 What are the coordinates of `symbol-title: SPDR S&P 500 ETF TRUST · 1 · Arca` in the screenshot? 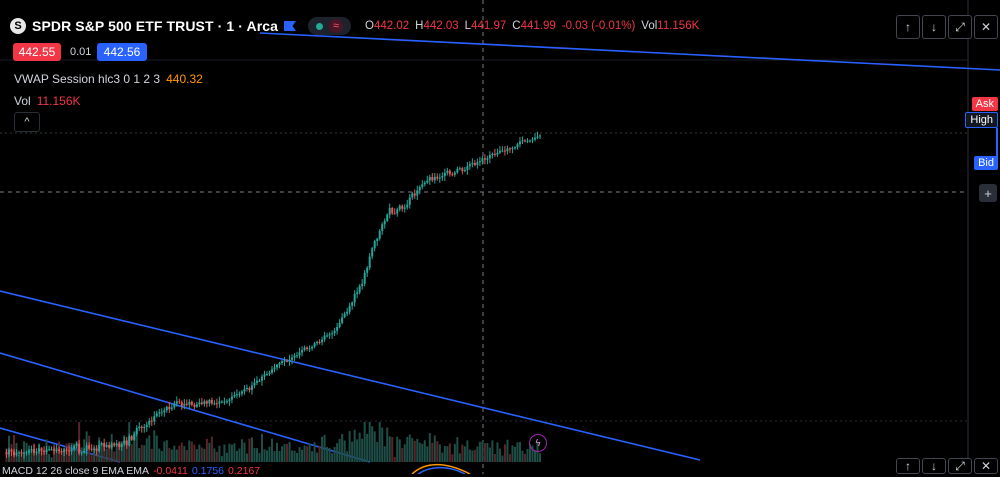 It's located at (155, 26).